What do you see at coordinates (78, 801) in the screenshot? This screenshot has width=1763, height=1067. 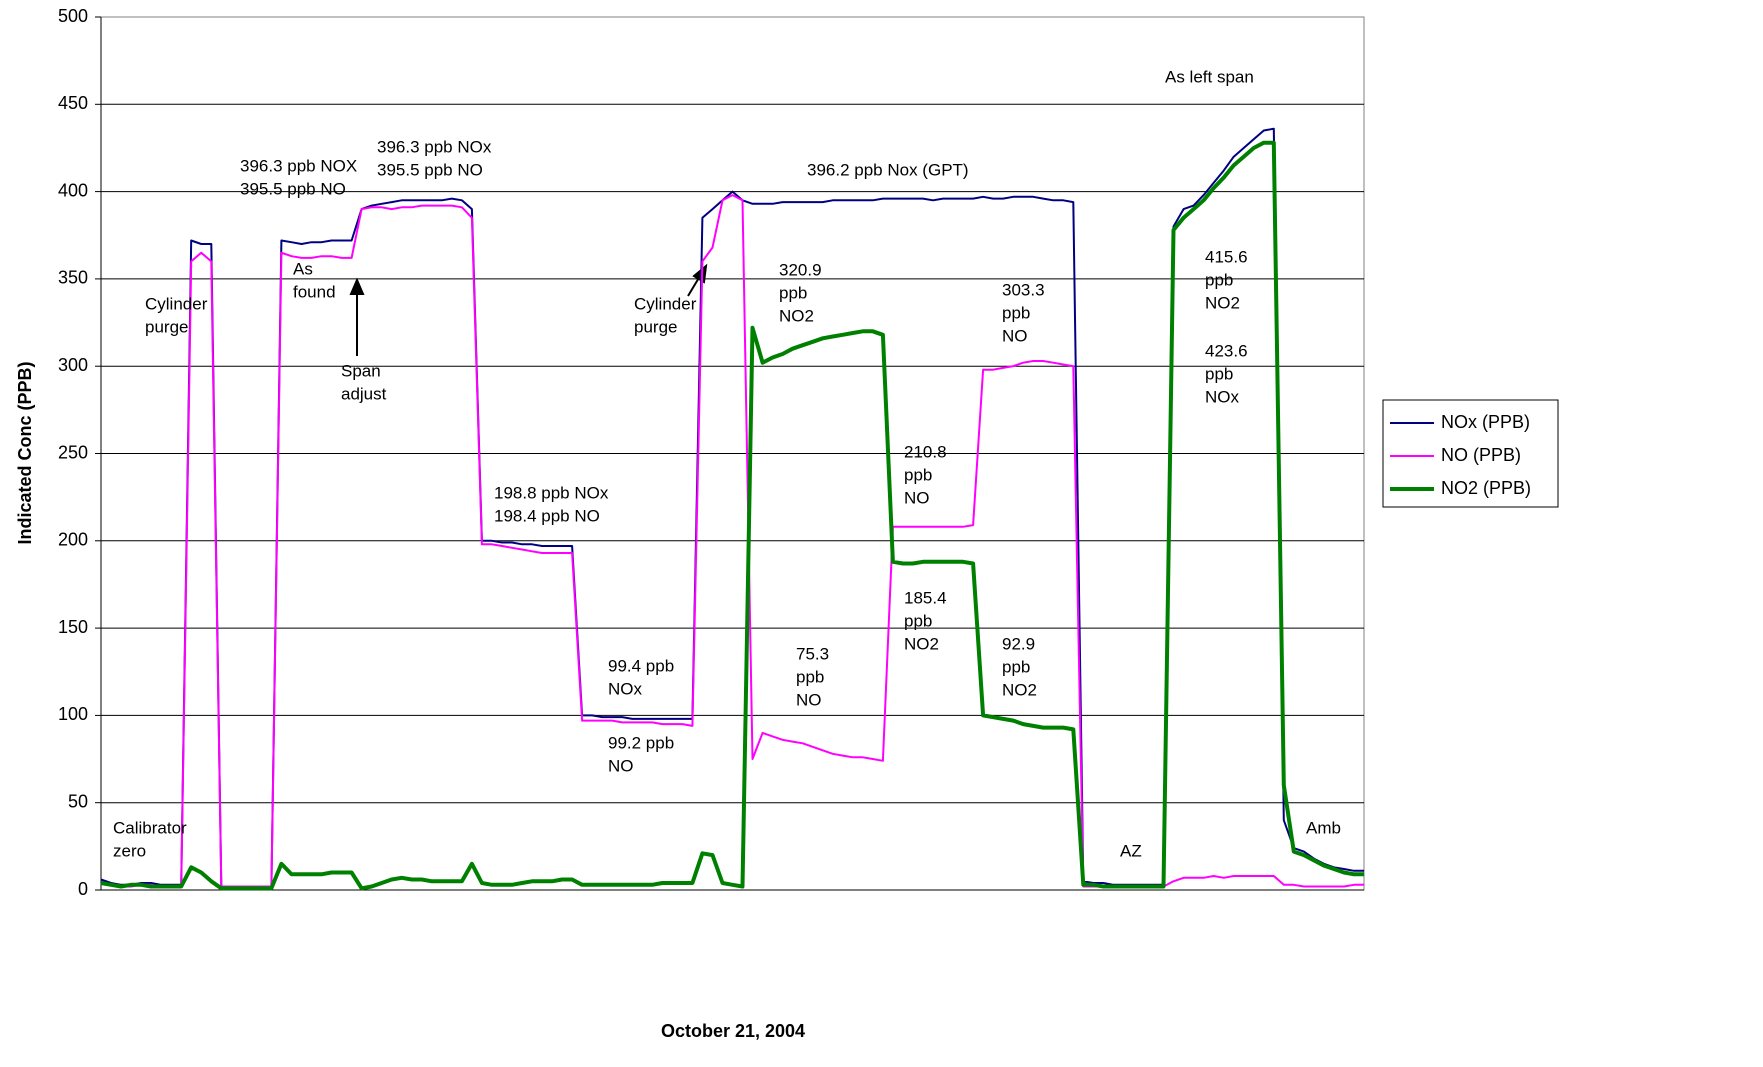 I see `y-tick-label: 50` at bounding box center [78, 801].